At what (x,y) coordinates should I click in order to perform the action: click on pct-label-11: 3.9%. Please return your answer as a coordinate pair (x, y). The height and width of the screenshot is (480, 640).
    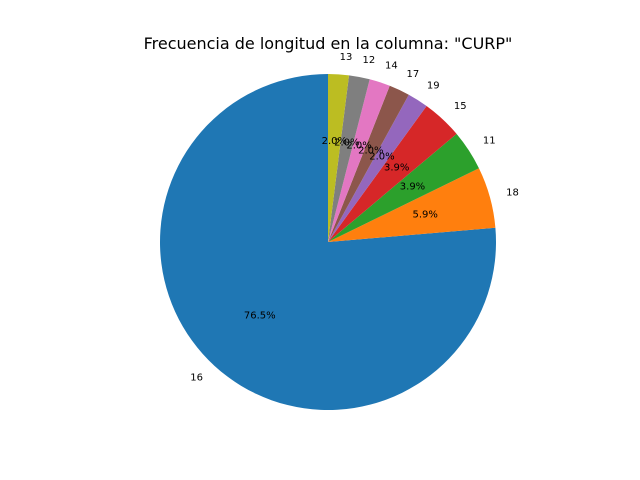
    Looking at the image, I should click on (412, 187).